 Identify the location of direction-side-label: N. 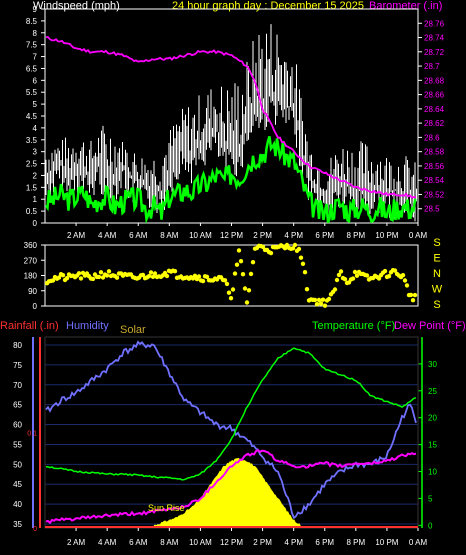
(437, 274).